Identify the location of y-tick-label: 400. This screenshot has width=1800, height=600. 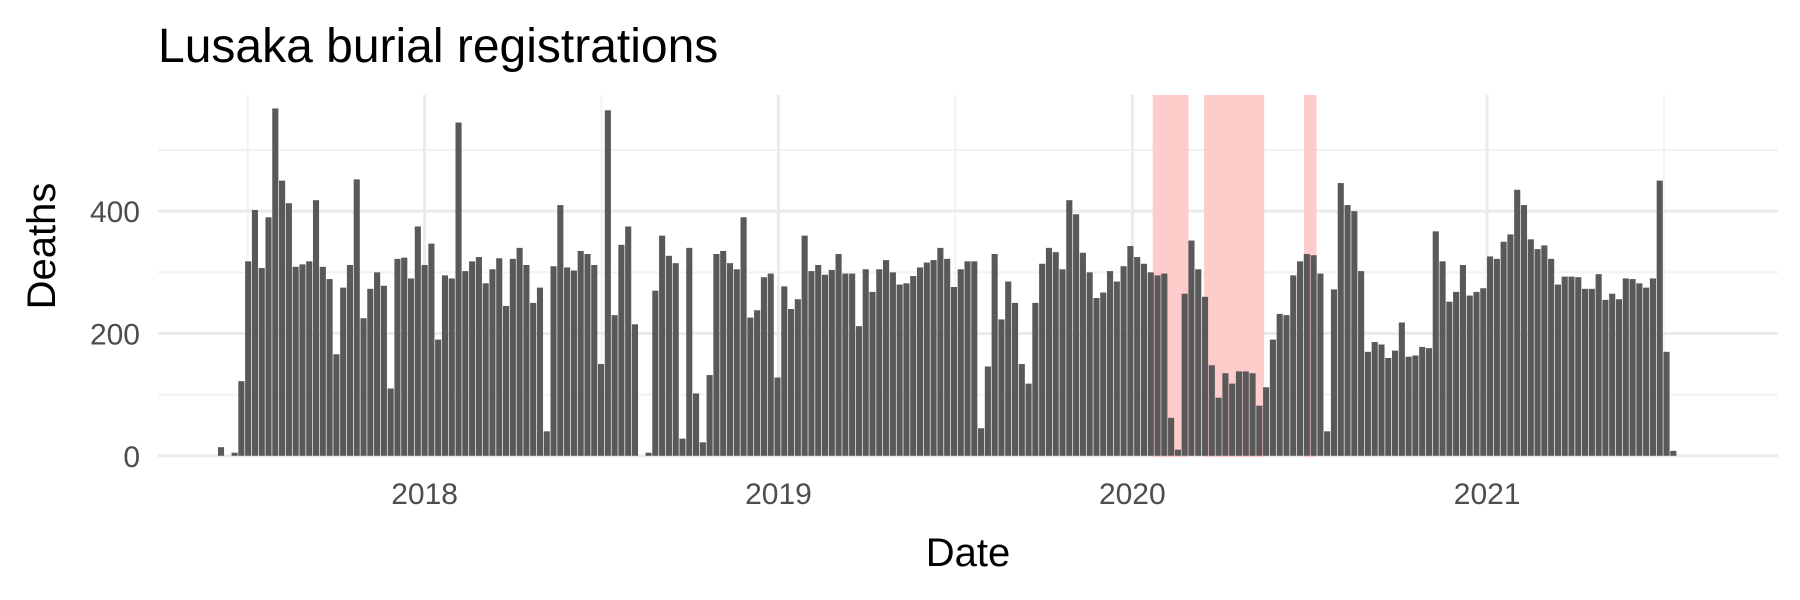
(115, 212).